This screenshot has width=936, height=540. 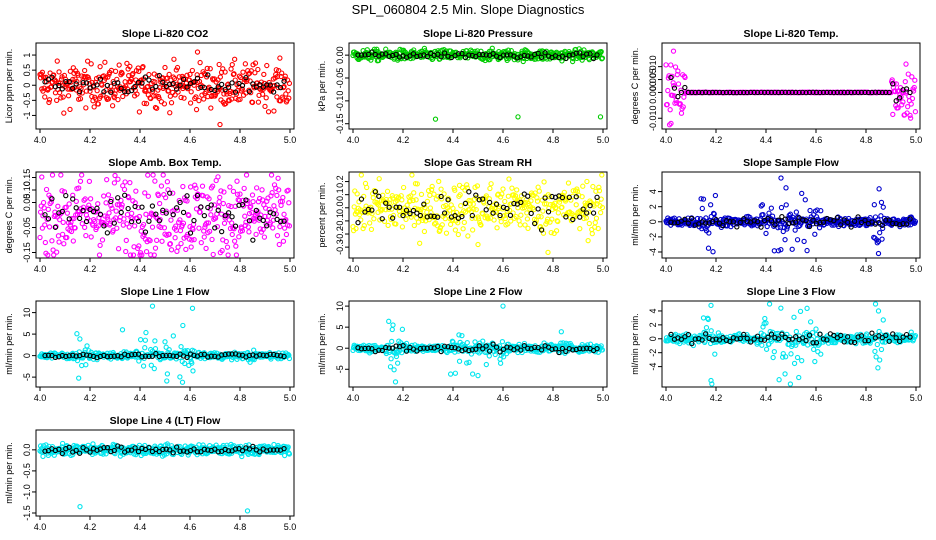 What do you see at coordinates (340, 234) in the screenshot?
I see `y-tick-label: -0.2` at bounding box center [340, 234].